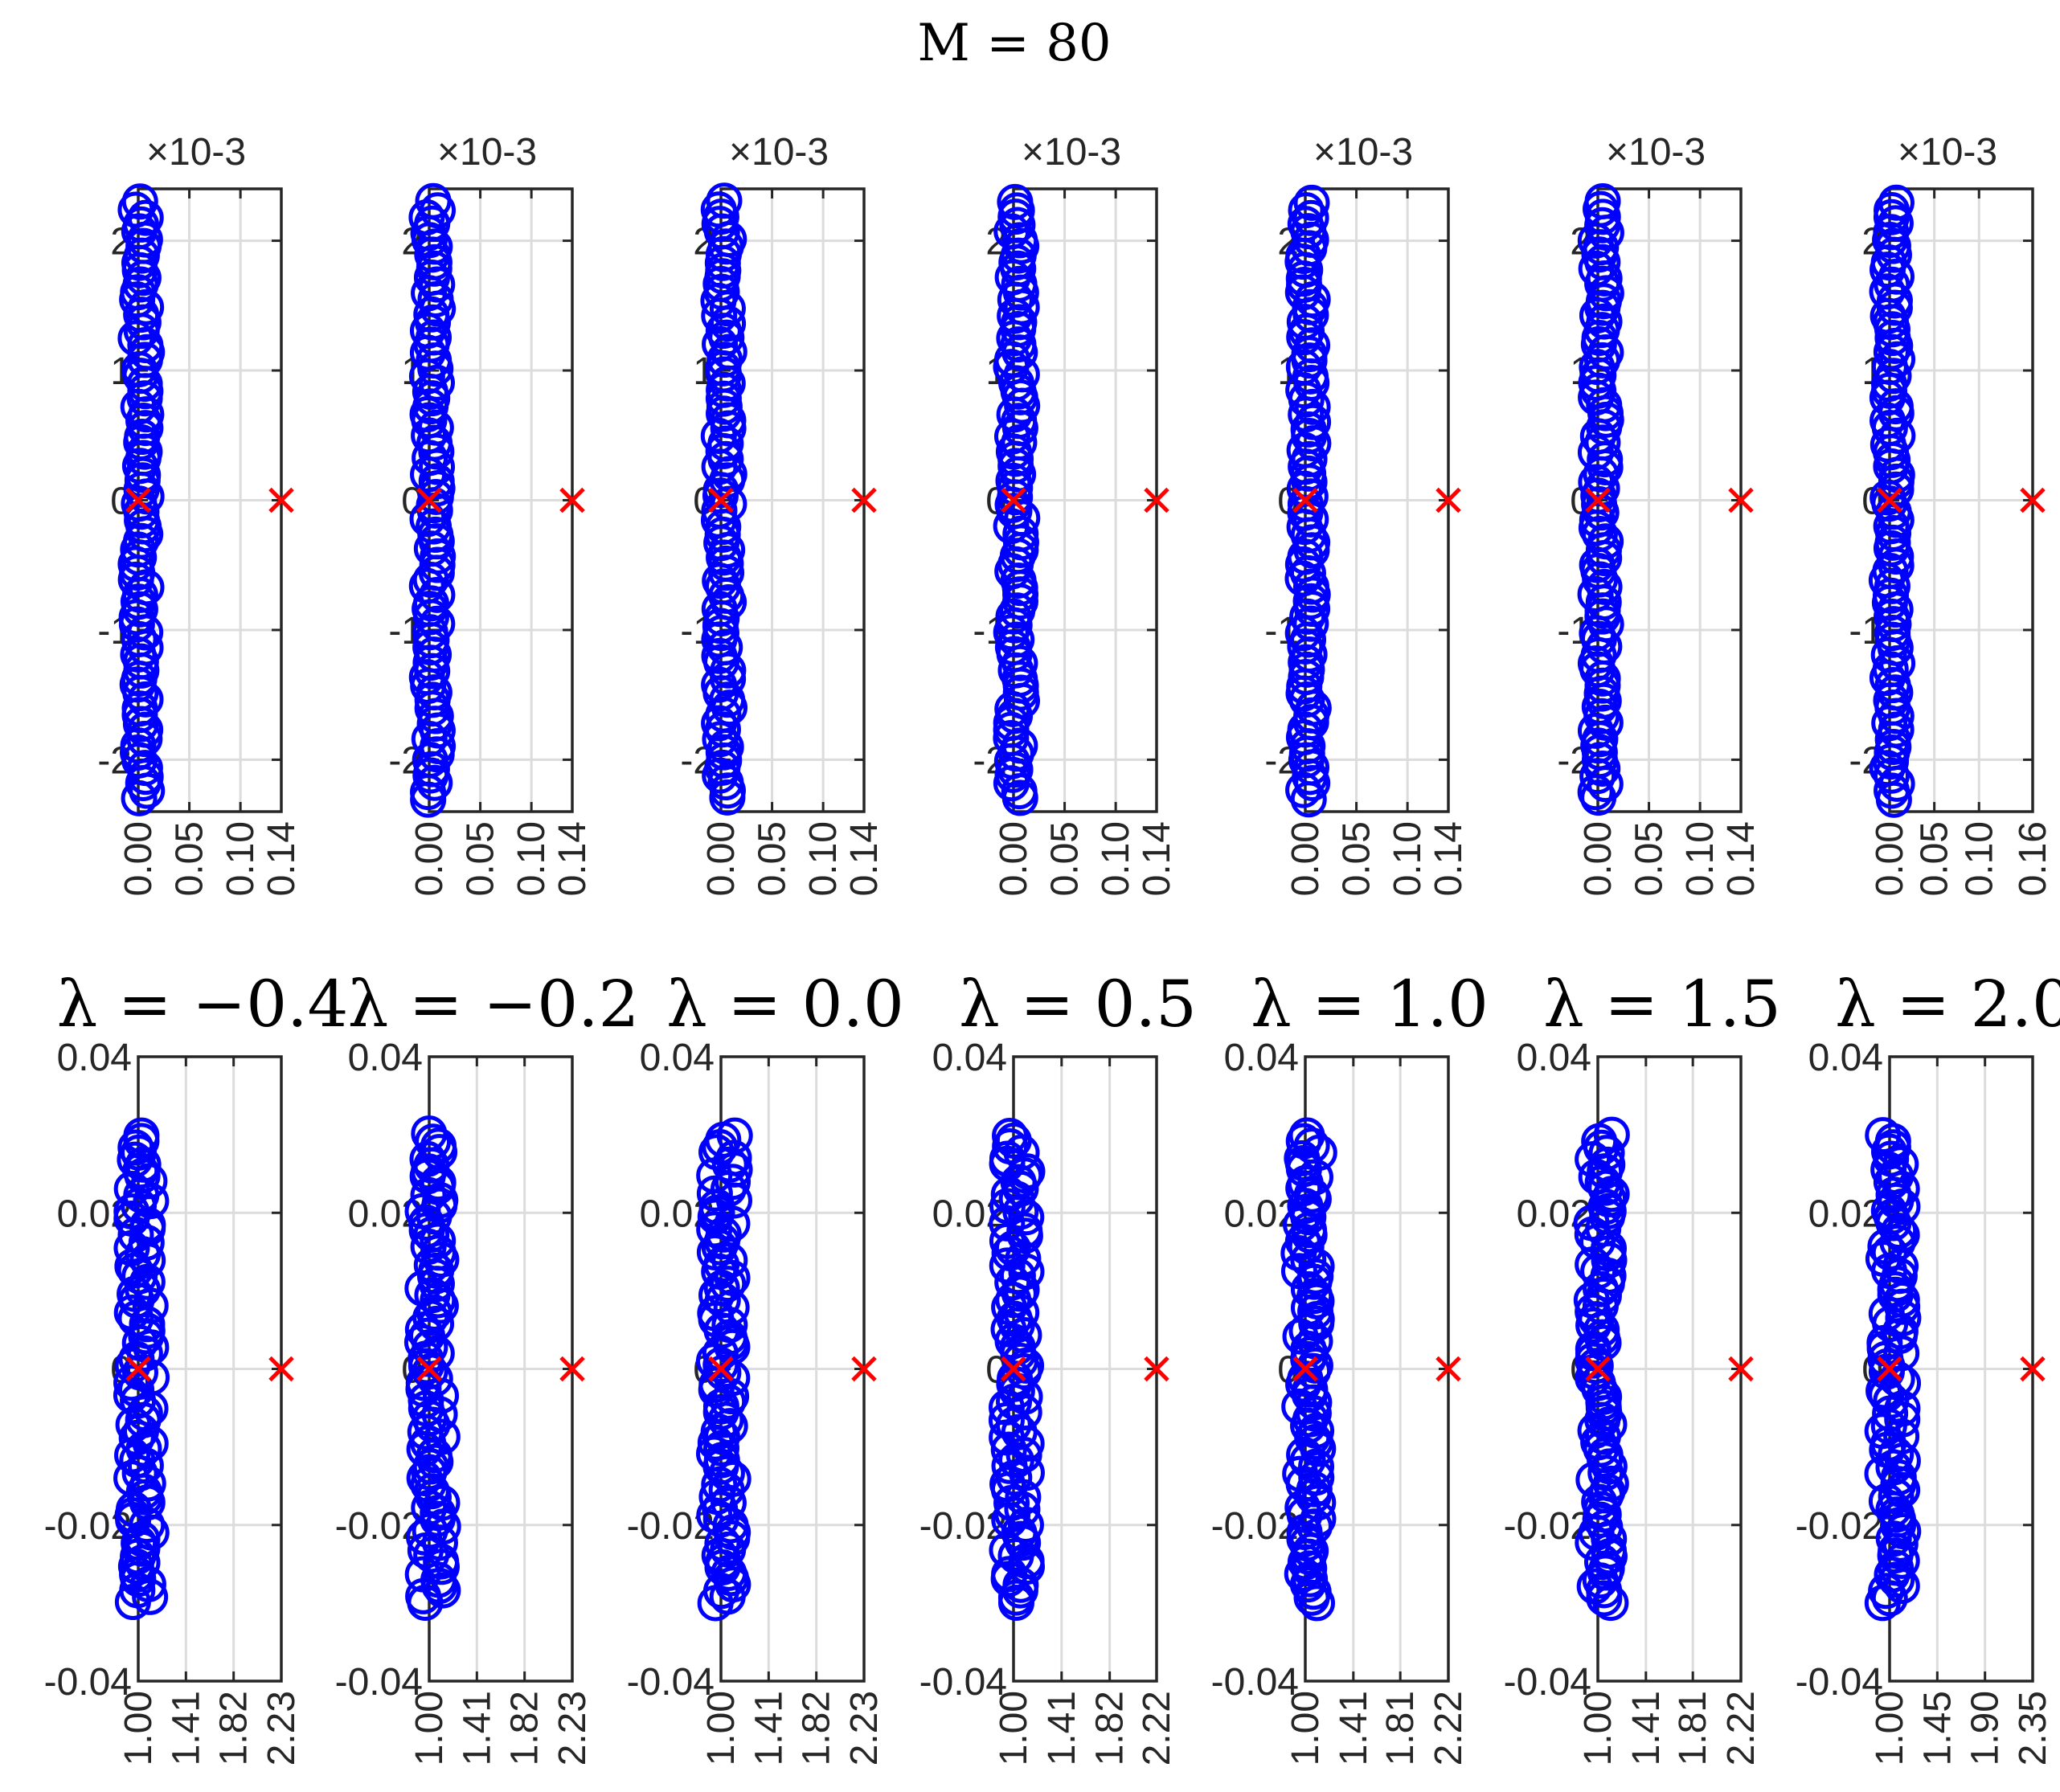  Describe the element at coordinates (2033, 1728) in the screenshot. I see `x-tick-label: 2.35` at that location.